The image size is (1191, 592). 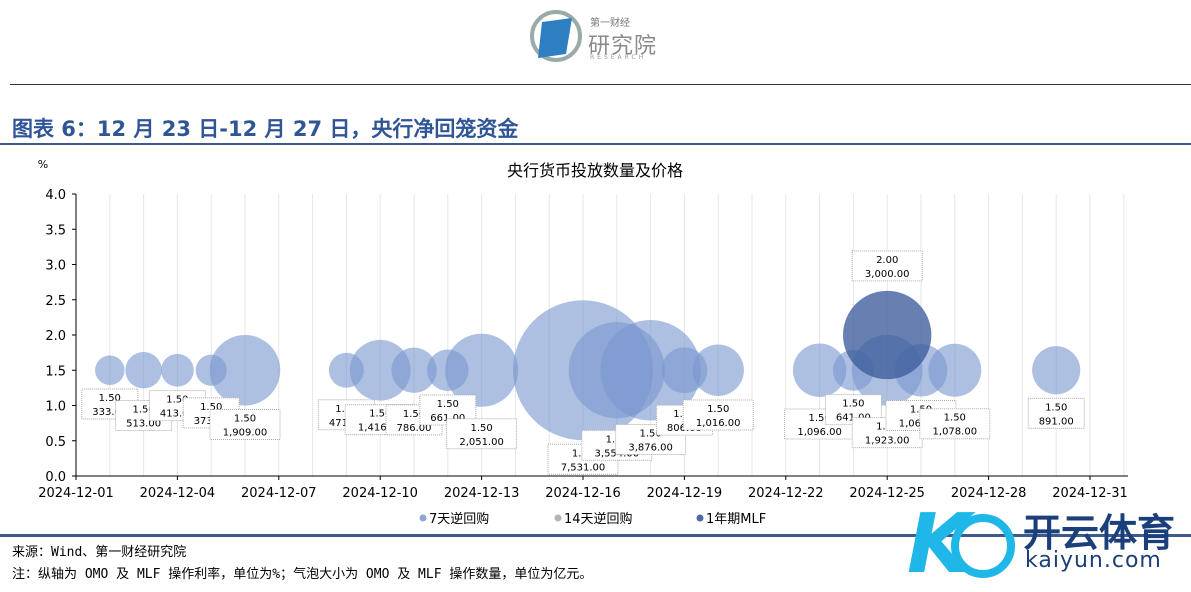 What do you see at coordinates (610, 23) in the screenshot?
I see `logo-text-small: 第一财经` at bounding box center [610, 23].